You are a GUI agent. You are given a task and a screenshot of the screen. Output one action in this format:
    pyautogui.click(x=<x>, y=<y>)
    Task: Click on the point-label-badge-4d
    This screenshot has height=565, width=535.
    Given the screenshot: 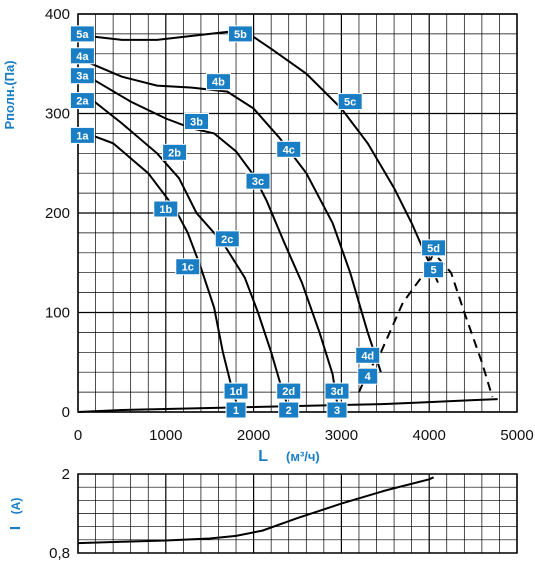 What is the action you would take?
    pyautogui.click(x=368, y=355)
    